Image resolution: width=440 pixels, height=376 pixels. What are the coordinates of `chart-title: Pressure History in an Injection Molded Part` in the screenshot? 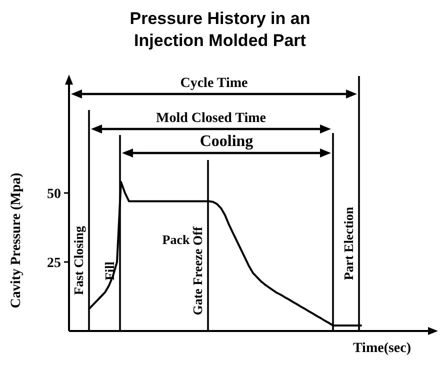 It's located at (220, 29).